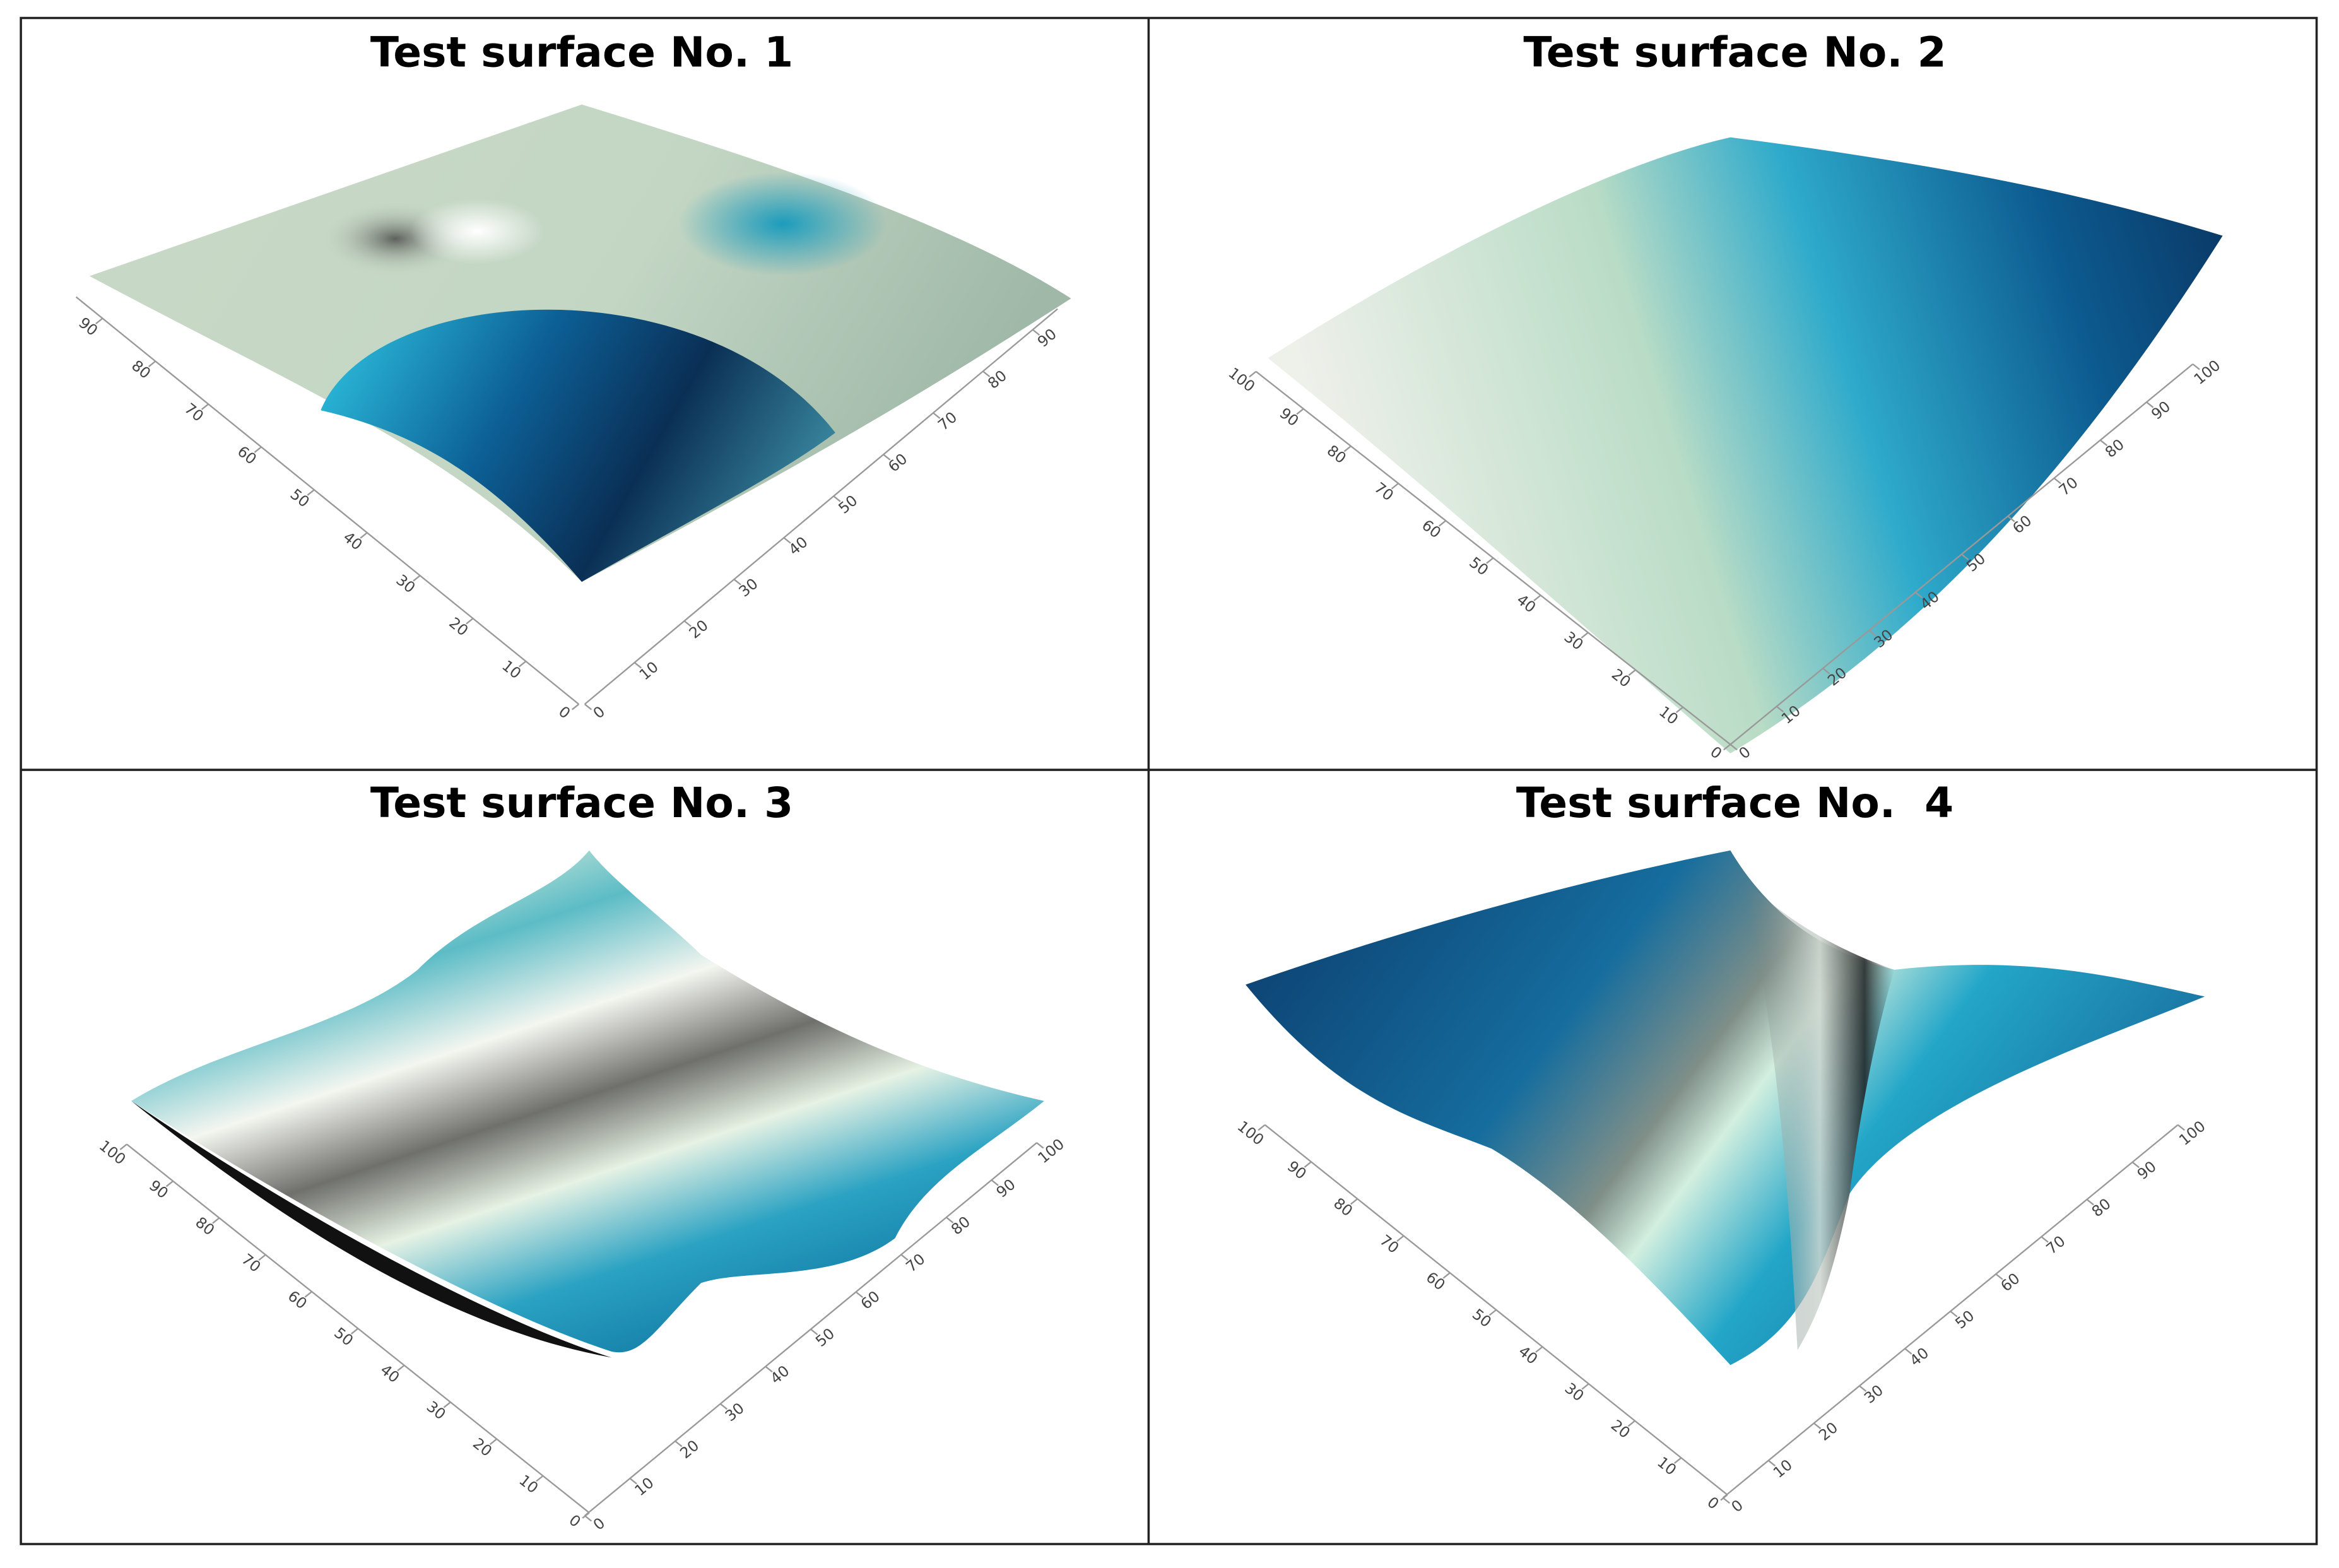 The image size is (2339, 1568). What do you see at coordinates (581, 803) in the screenshot?
I see `chart-title: Test surface No. 3` at bounding box center [581, 803].